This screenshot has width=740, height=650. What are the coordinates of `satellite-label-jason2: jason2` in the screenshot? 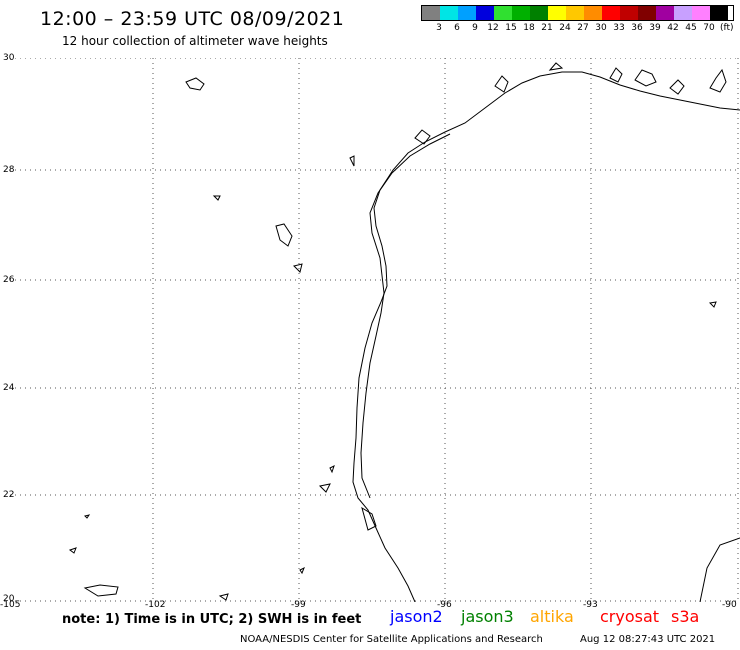 It's located at (416, 616).